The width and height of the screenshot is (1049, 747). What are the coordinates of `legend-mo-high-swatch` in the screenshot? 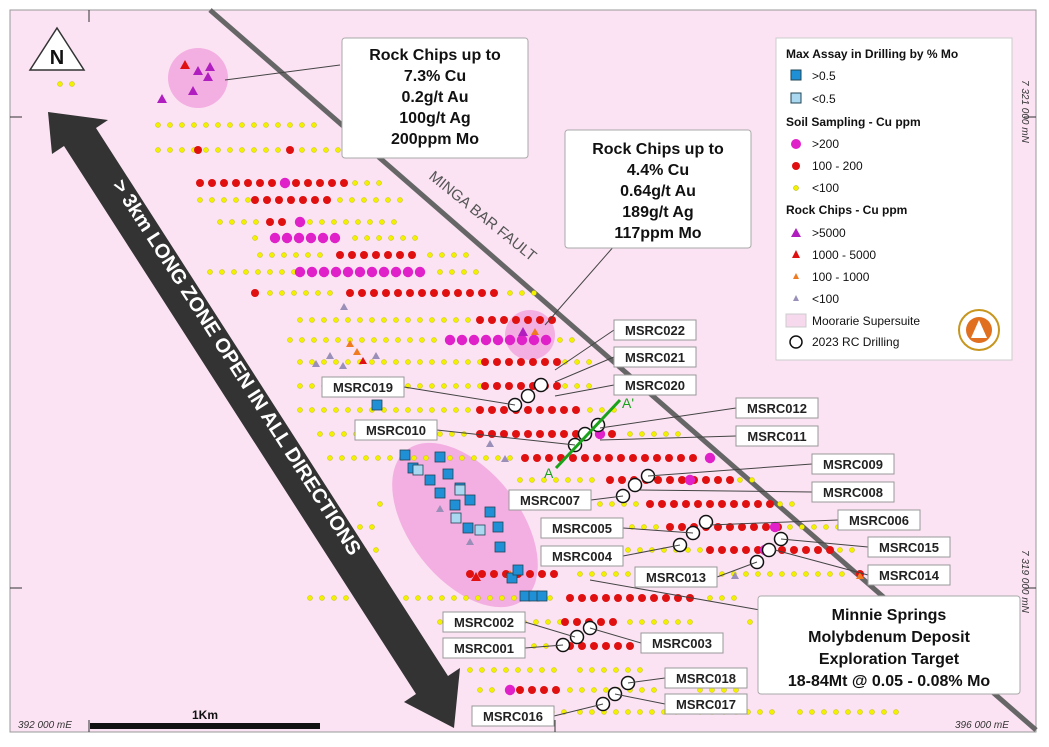 It's located at (796, 75).